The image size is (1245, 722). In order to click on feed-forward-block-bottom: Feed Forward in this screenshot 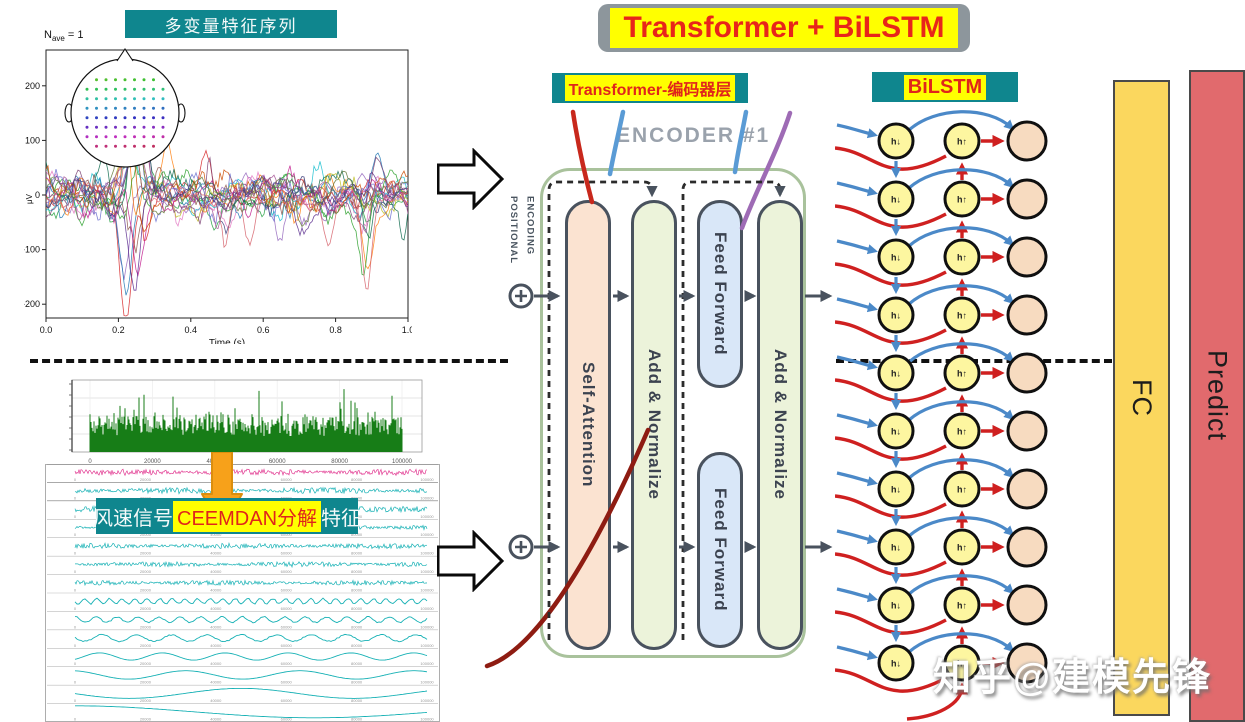, I will do `click(720, 550)`.